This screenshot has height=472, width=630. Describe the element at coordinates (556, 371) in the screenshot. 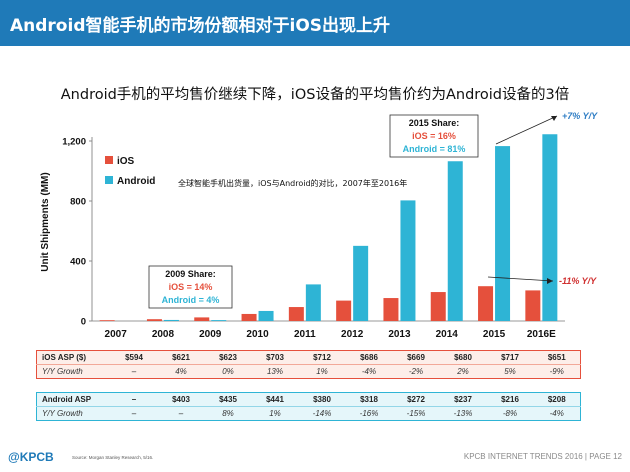

I see `ios-growth-cell: -9%` at that location.